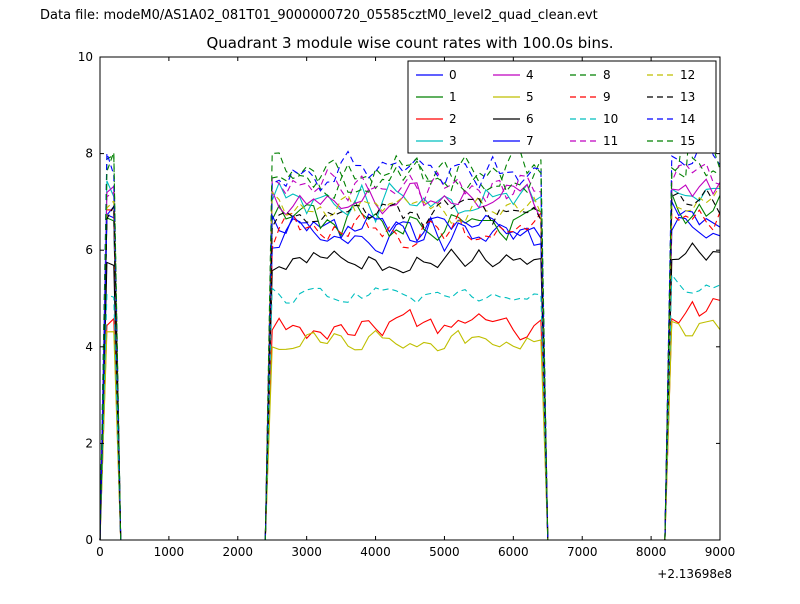  I want to click on x-tick-label: 9000, so click(720, 552).